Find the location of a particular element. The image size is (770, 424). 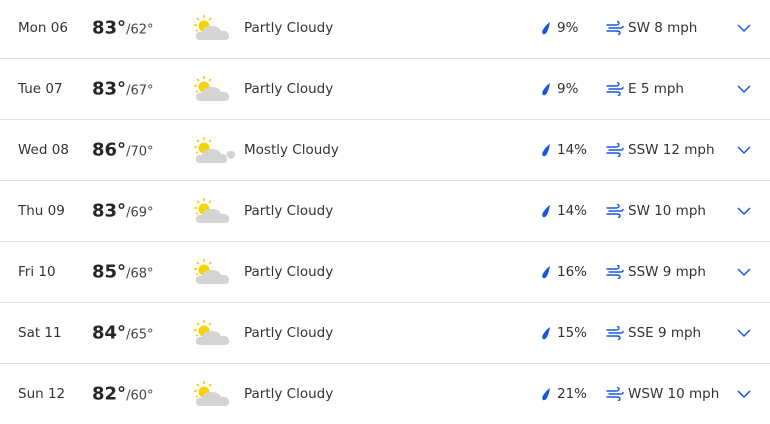

temperature: 84°/65° is located at coordinates (123, 333).